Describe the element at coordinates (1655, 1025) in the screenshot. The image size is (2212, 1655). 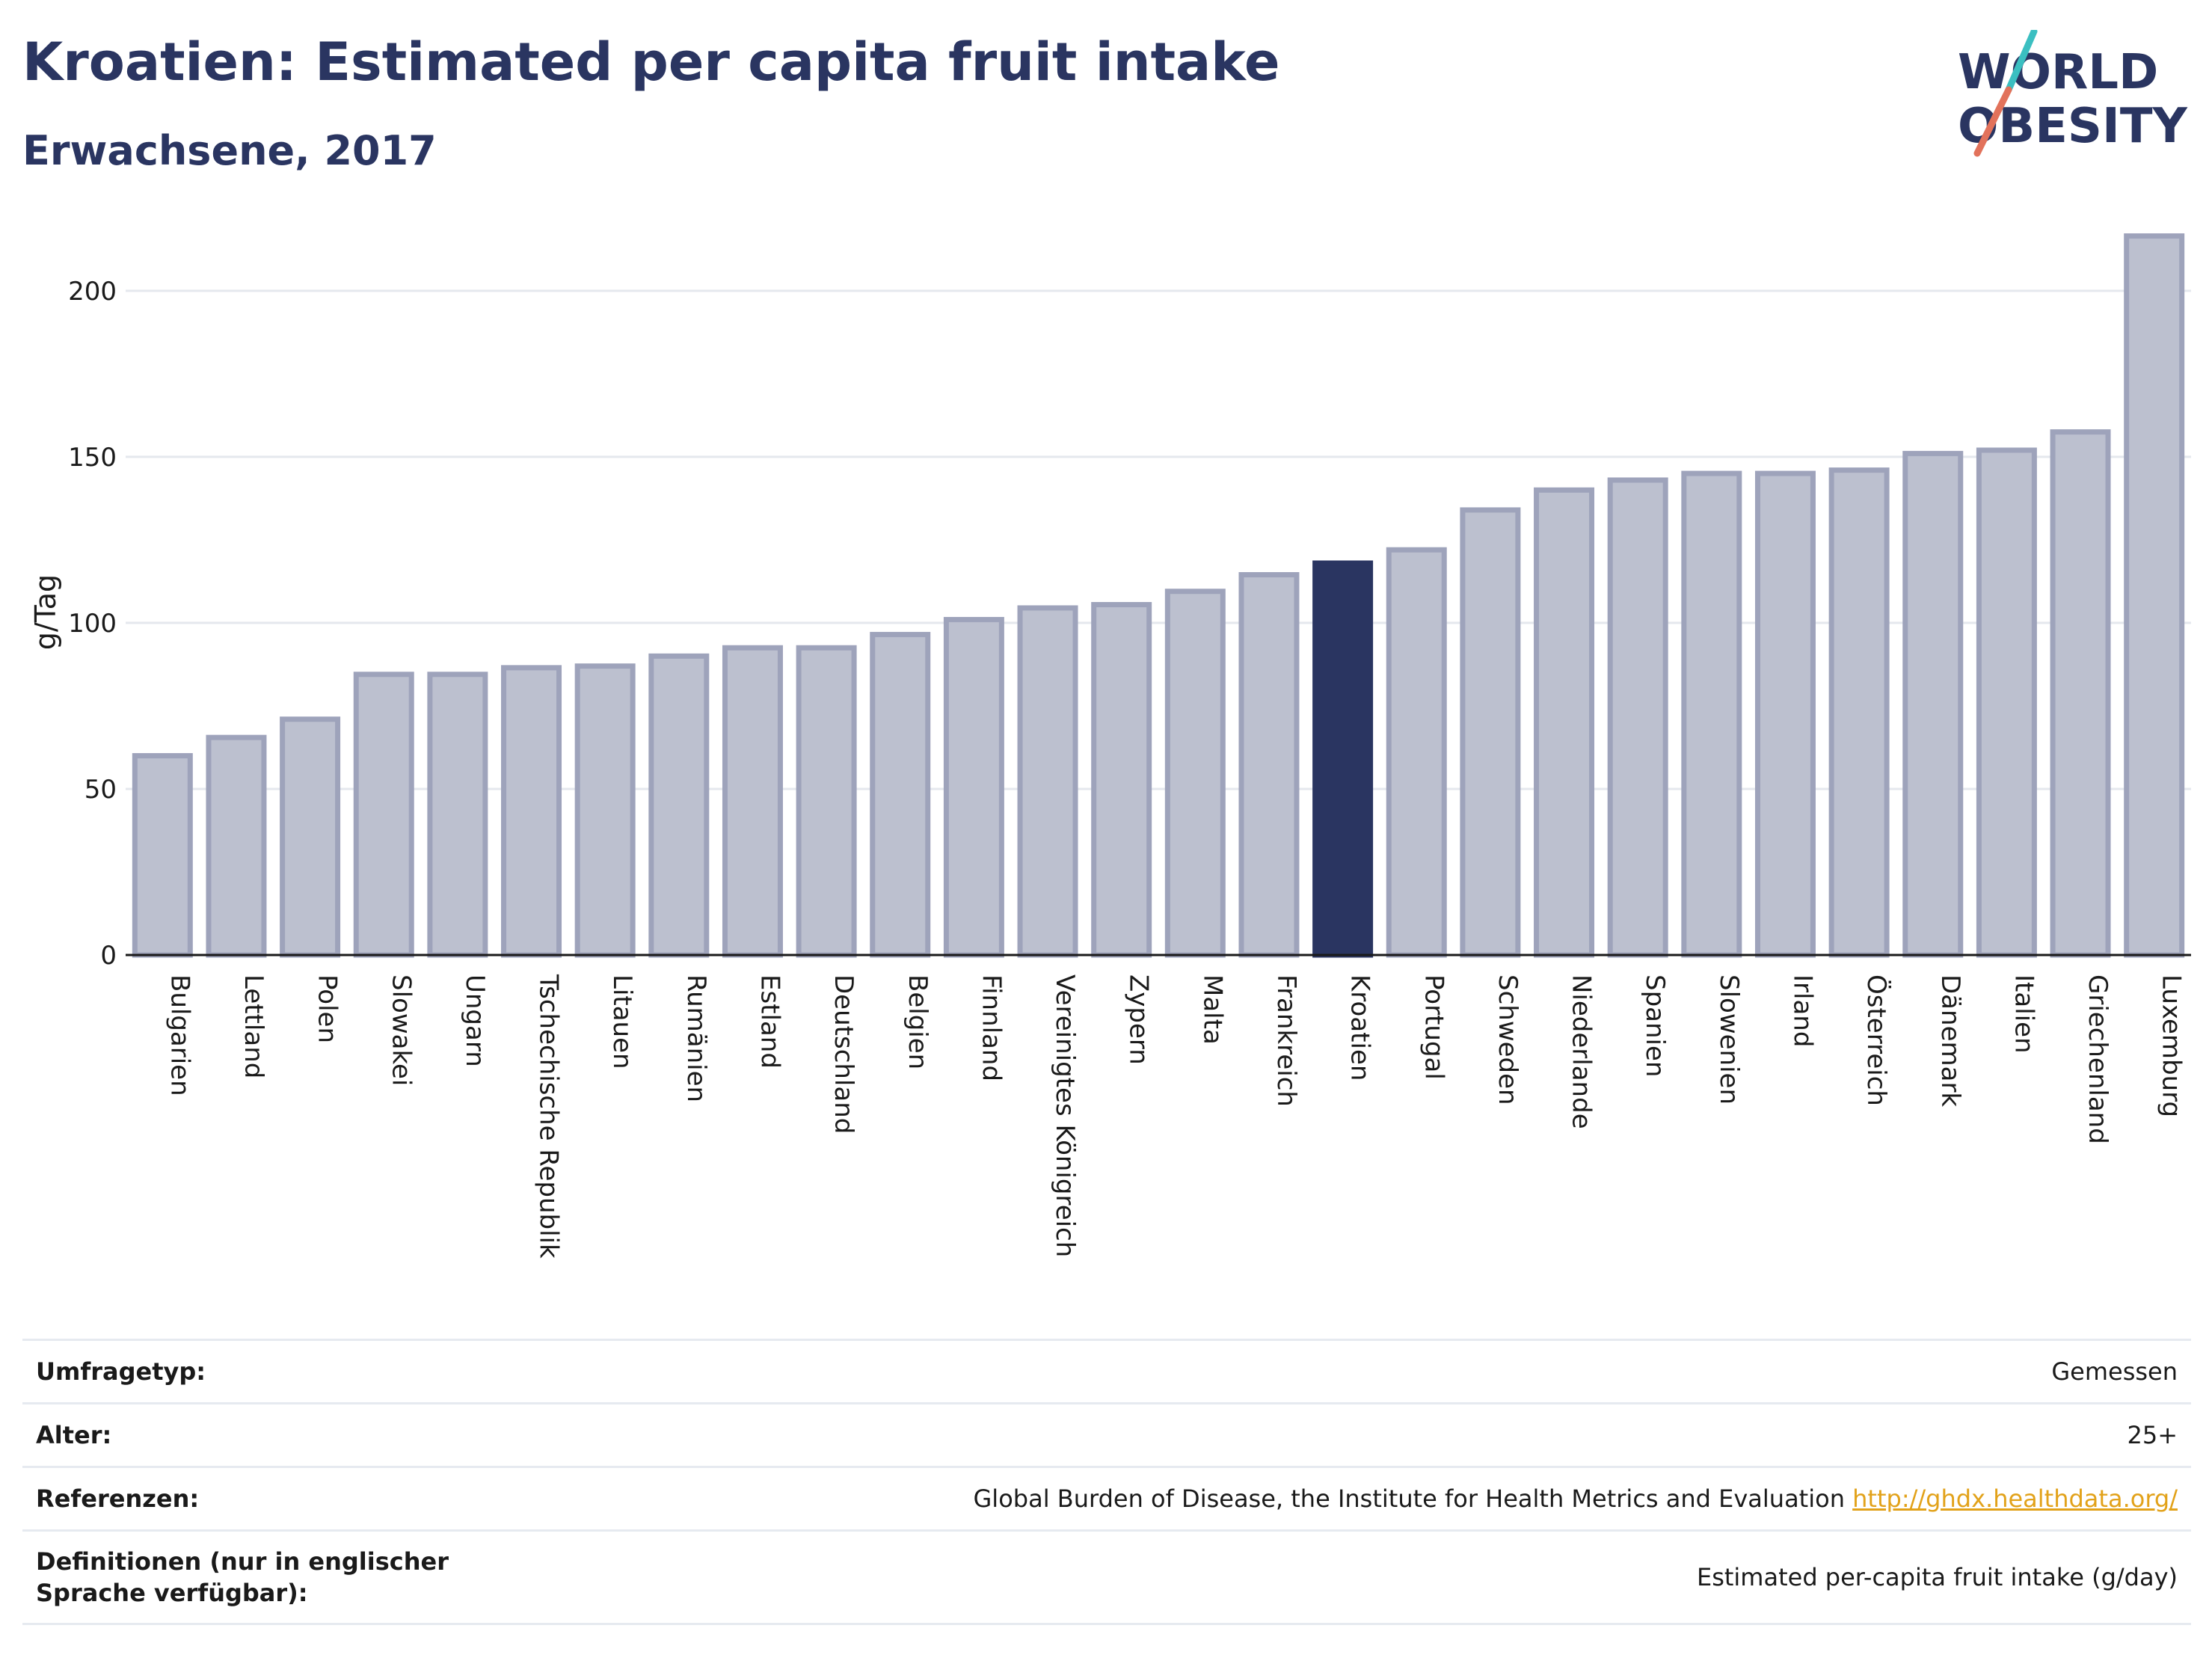
I see `x-tick-label: Spanien` at that location.